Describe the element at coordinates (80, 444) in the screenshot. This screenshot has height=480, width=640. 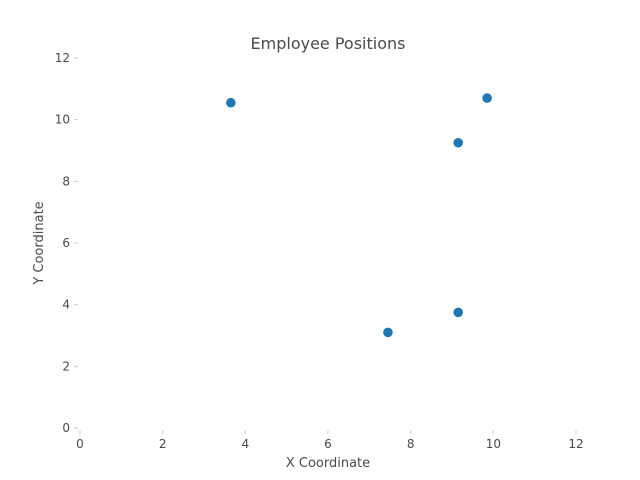
I see `x-tick-label: 0` at that location.